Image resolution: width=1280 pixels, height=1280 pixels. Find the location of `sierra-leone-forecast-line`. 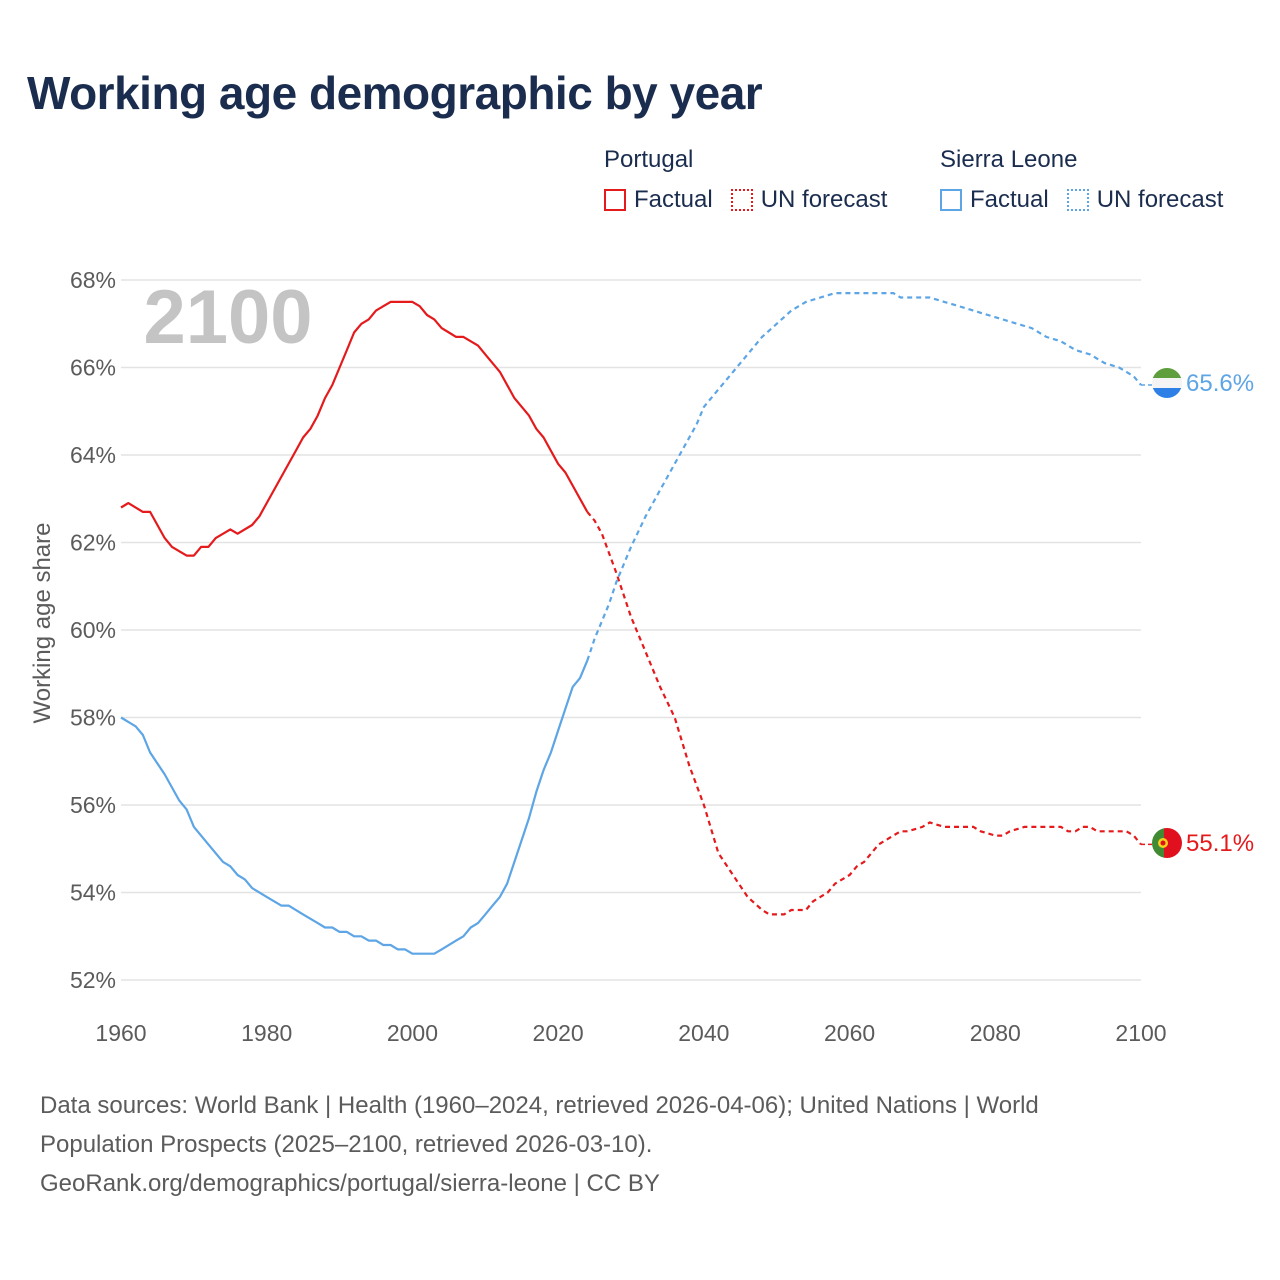

sierra-leone-forecast-line is located at coordinates (864, 476).